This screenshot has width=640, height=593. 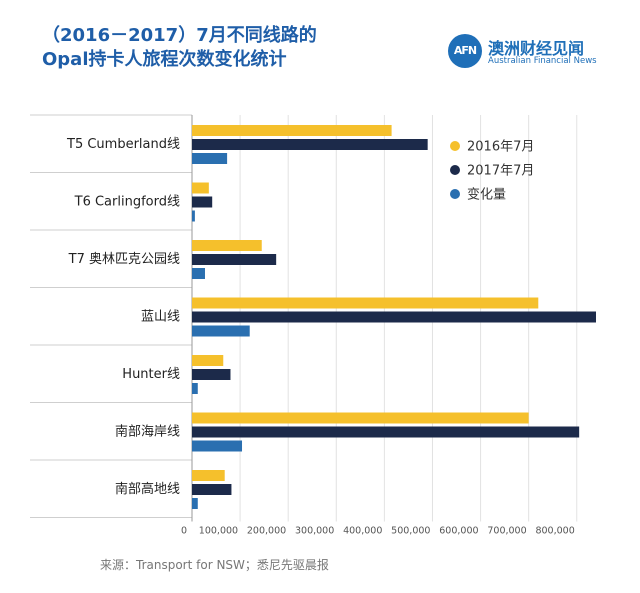 What do you see at coordinates (218, 531) in the screenshot?
I see `x-tick-label: 100,000` at bounding box center [218, 531].